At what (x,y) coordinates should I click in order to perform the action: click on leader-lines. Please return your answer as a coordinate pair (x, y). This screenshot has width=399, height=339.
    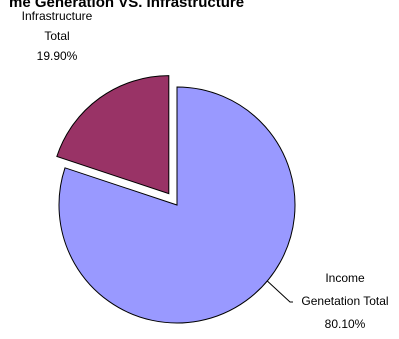
    Looking at the image, I should click on (279, 291).